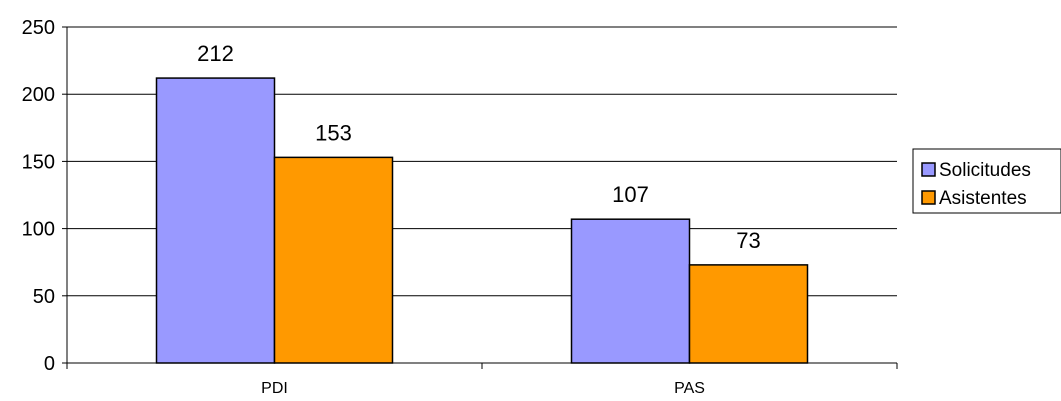  What do you see at coordinates (689, 388) in the screenshot?
I see `x-category-label: PAS` at bounding box center [689, 388].